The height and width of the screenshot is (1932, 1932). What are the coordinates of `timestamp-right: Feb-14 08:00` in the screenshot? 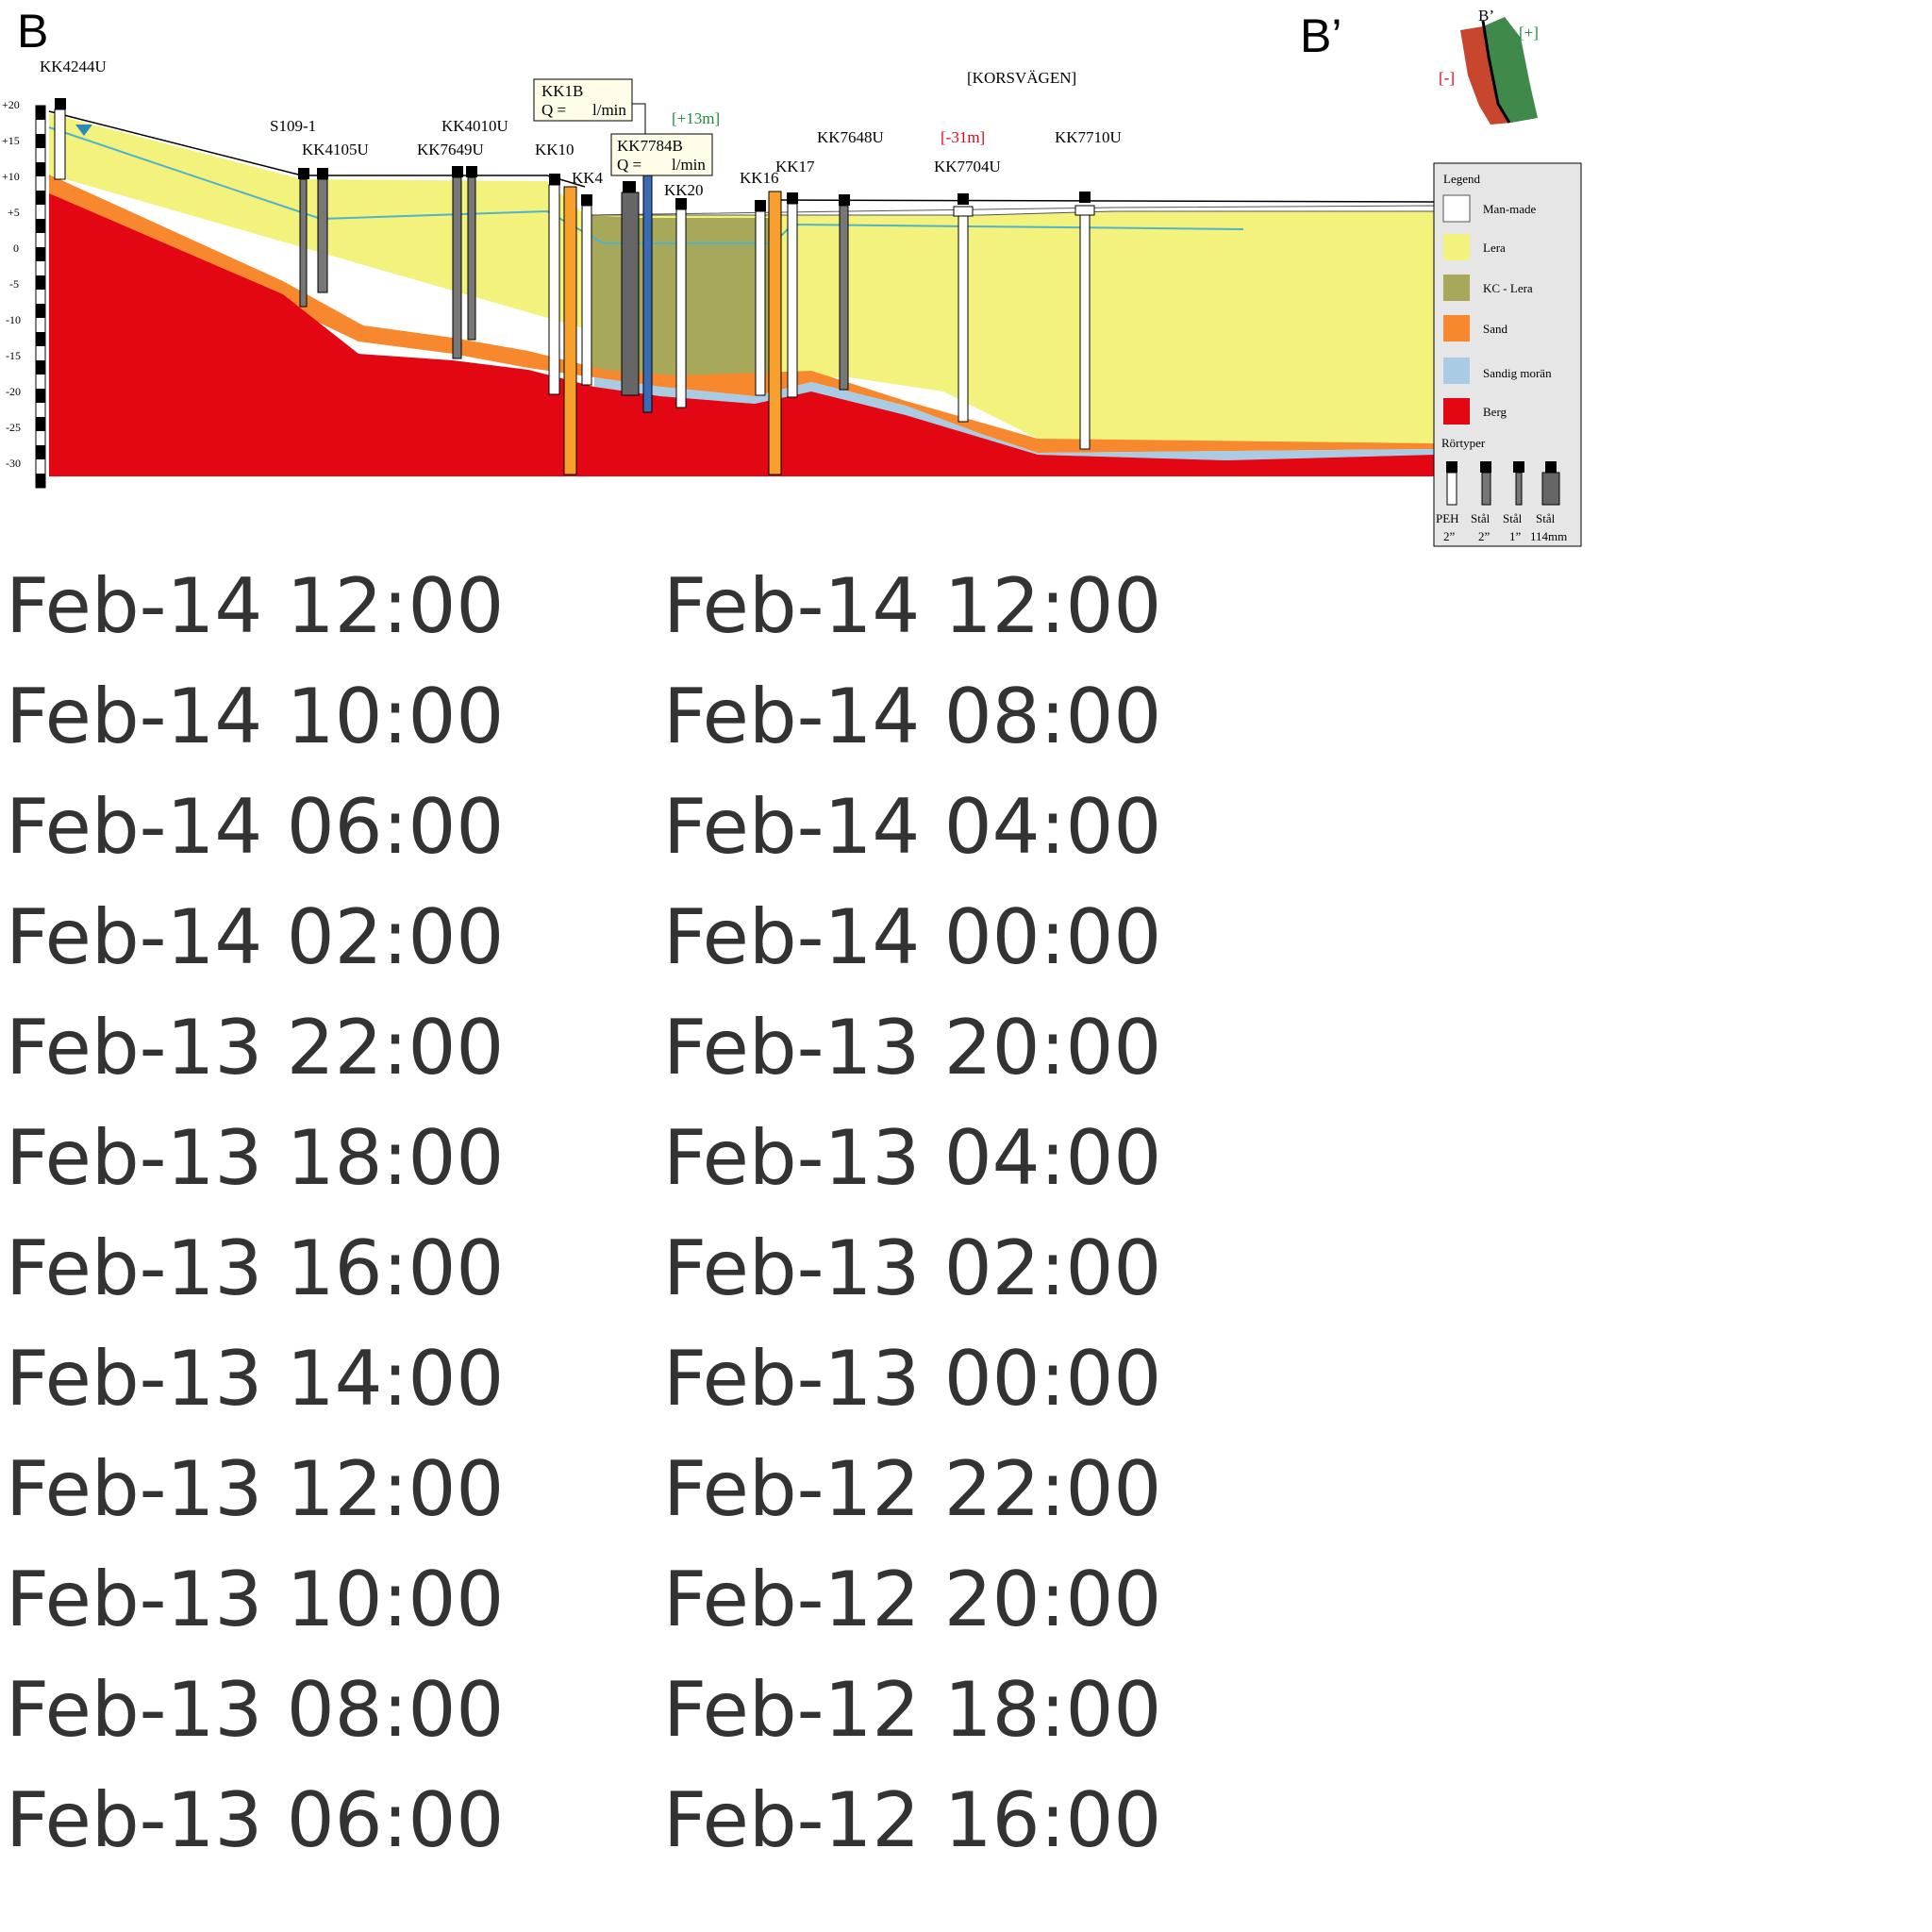 It's located at (913, 716).